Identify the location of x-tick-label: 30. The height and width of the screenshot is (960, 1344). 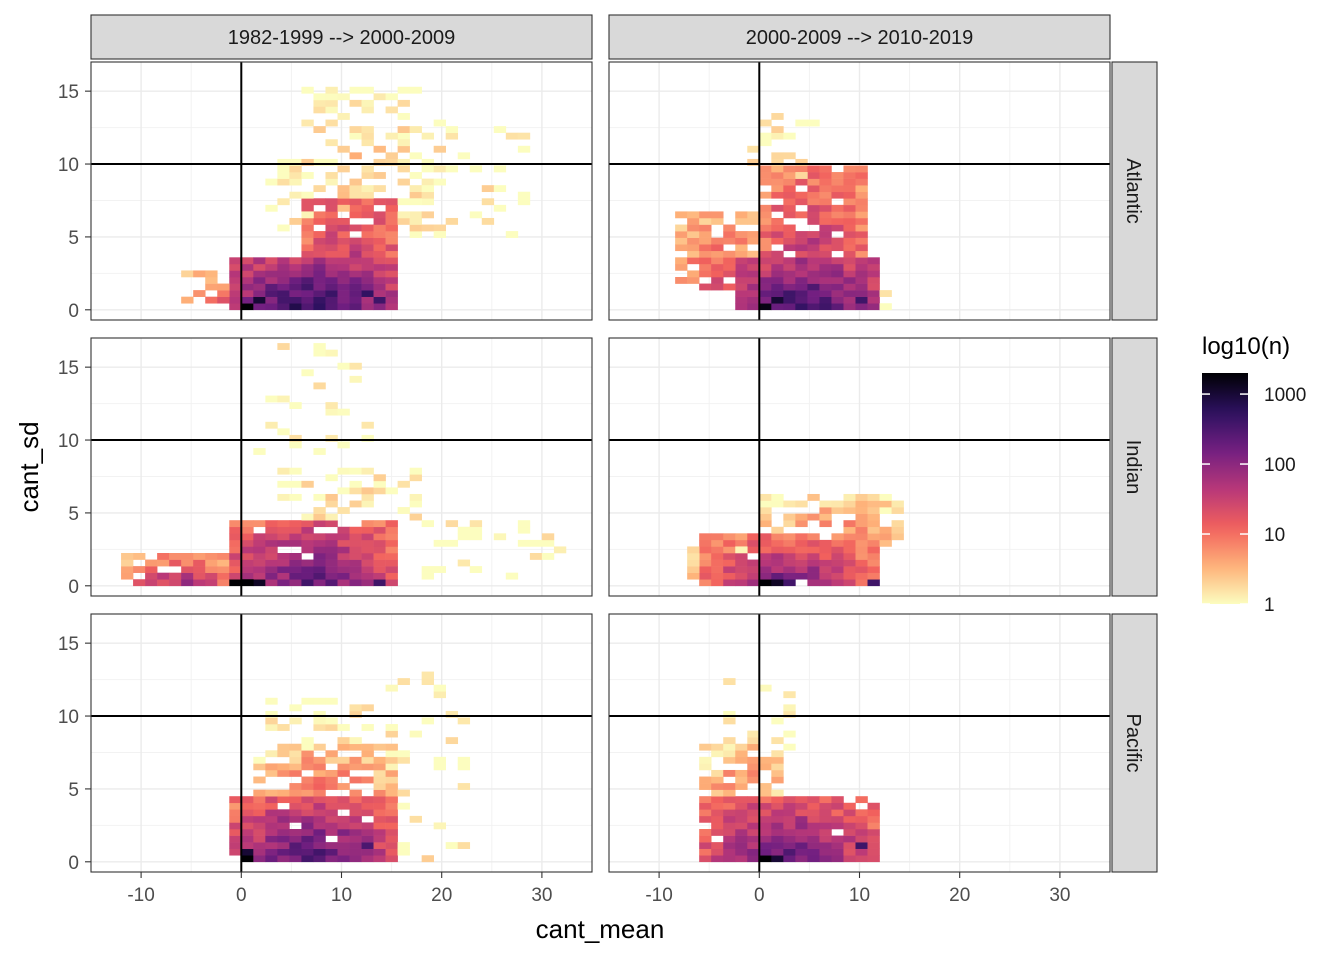
(541, 895).